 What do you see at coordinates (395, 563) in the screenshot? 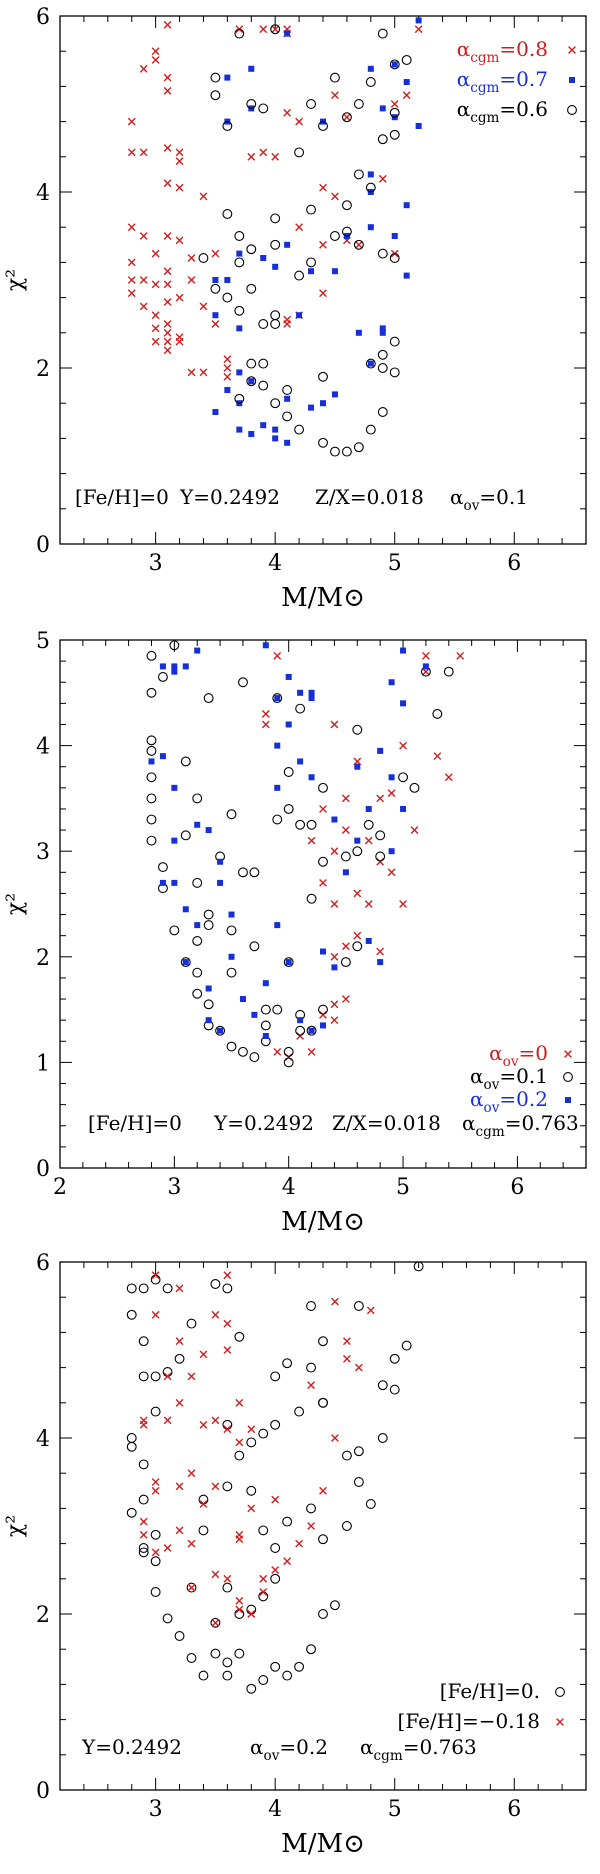
I see `x-tick-label: 5` at bounding box center [395, 563].